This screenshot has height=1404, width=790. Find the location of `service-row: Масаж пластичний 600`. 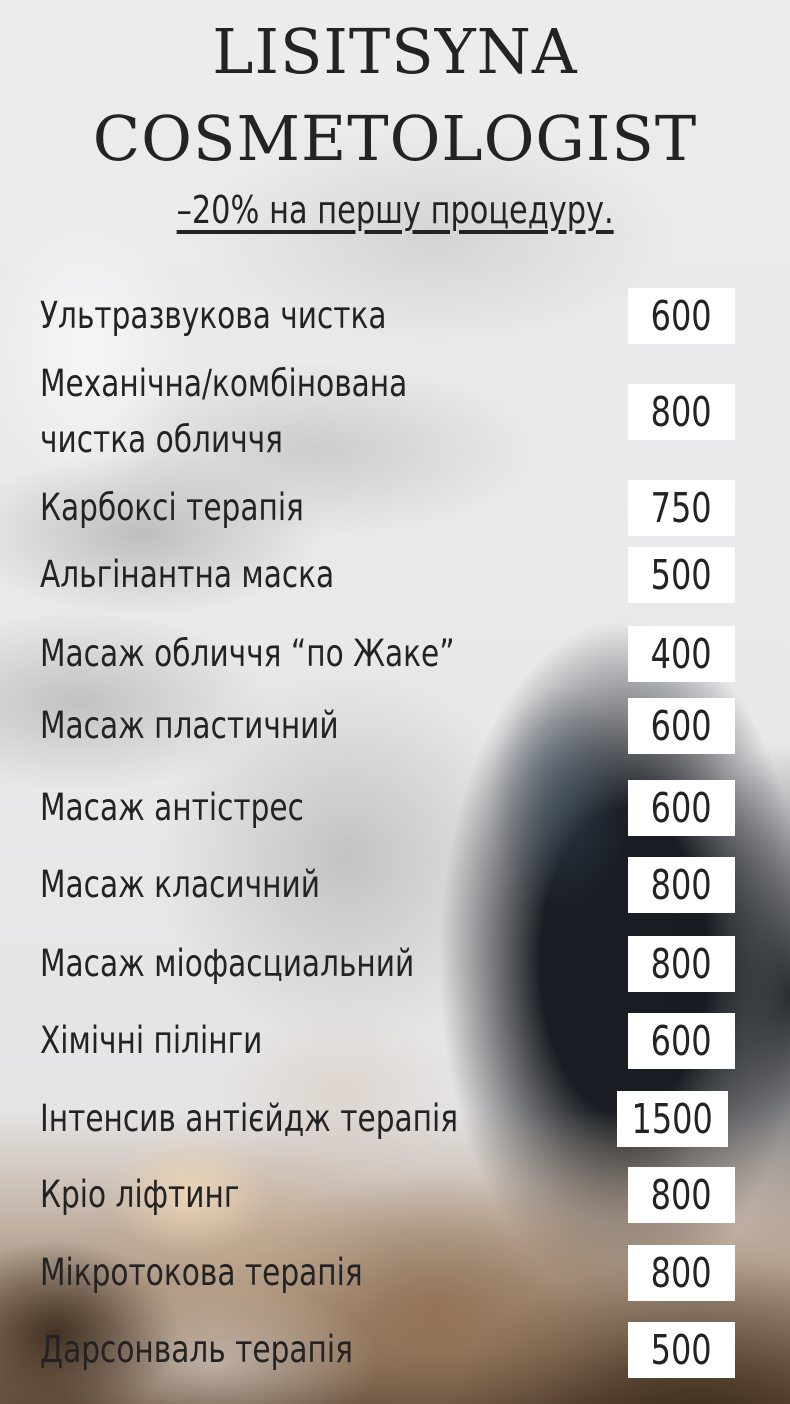

service-row: Масаж пластичний 600 is located at coordinates (395, 726).